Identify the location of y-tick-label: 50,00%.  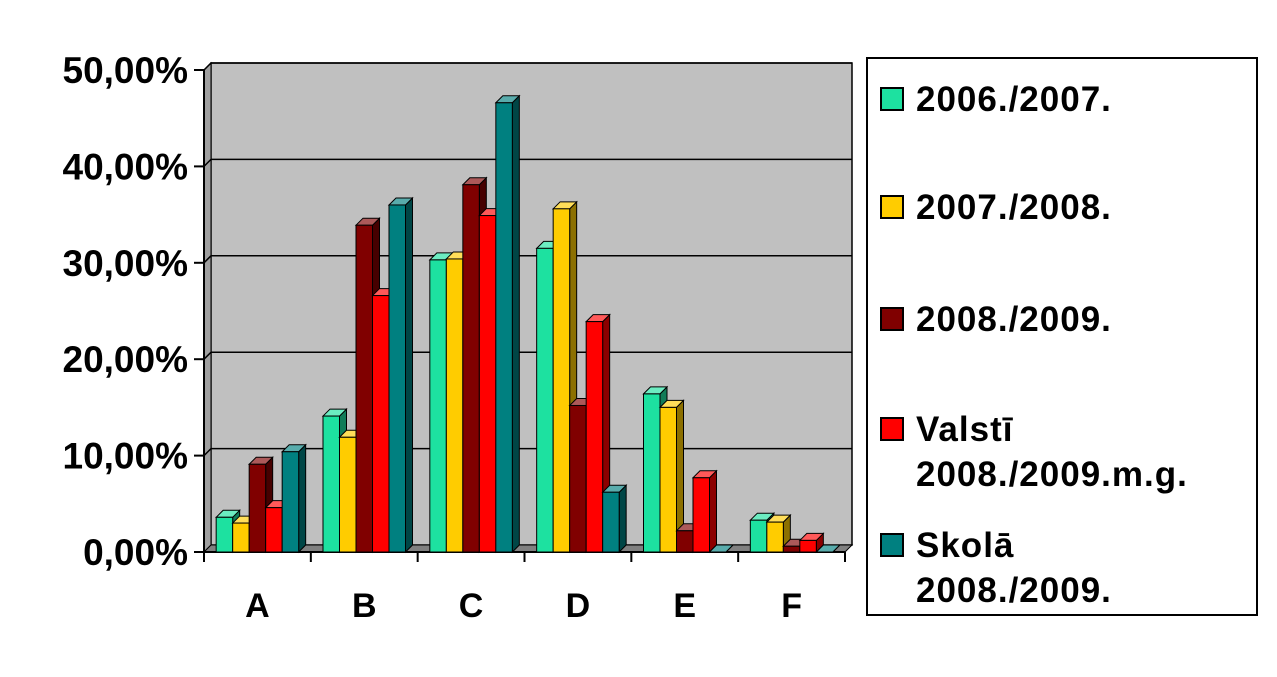
(126, 70).